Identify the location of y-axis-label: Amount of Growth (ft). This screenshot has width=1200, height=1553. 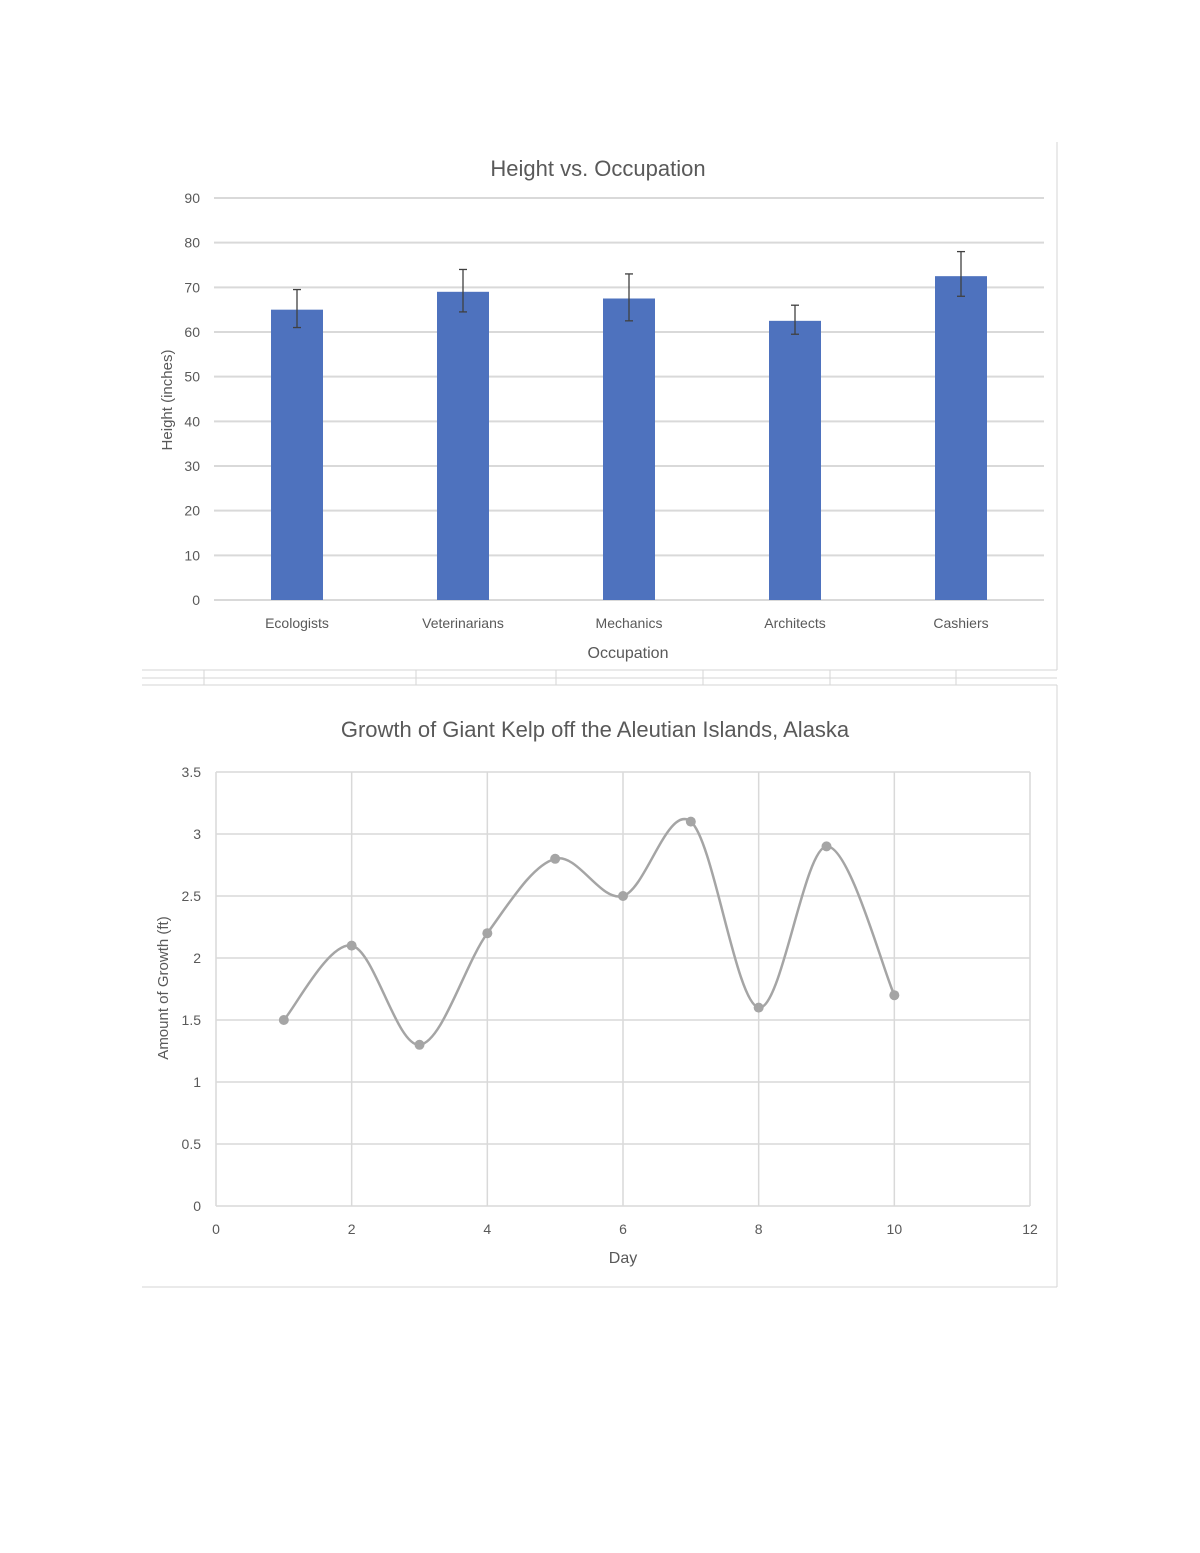
(163, 987).